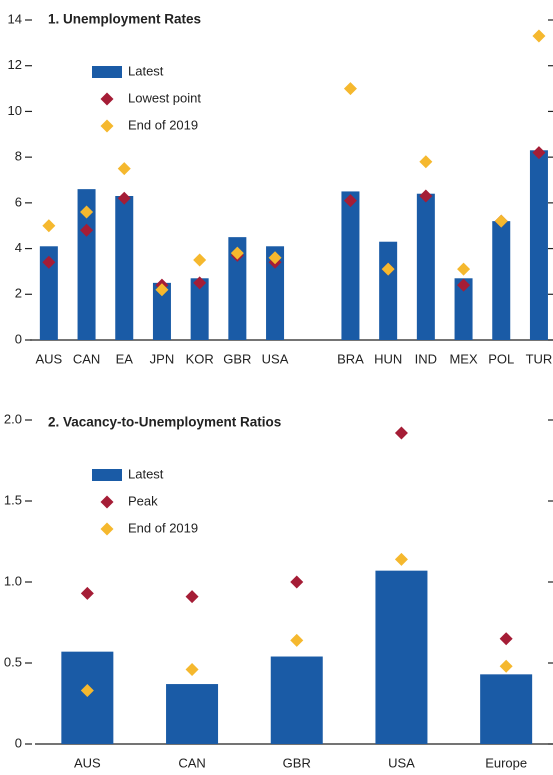  What do you see at coordinates (350, 358) in the screenshot?
I see `x-tick-label: BRA` at bounding box center [350, 358].